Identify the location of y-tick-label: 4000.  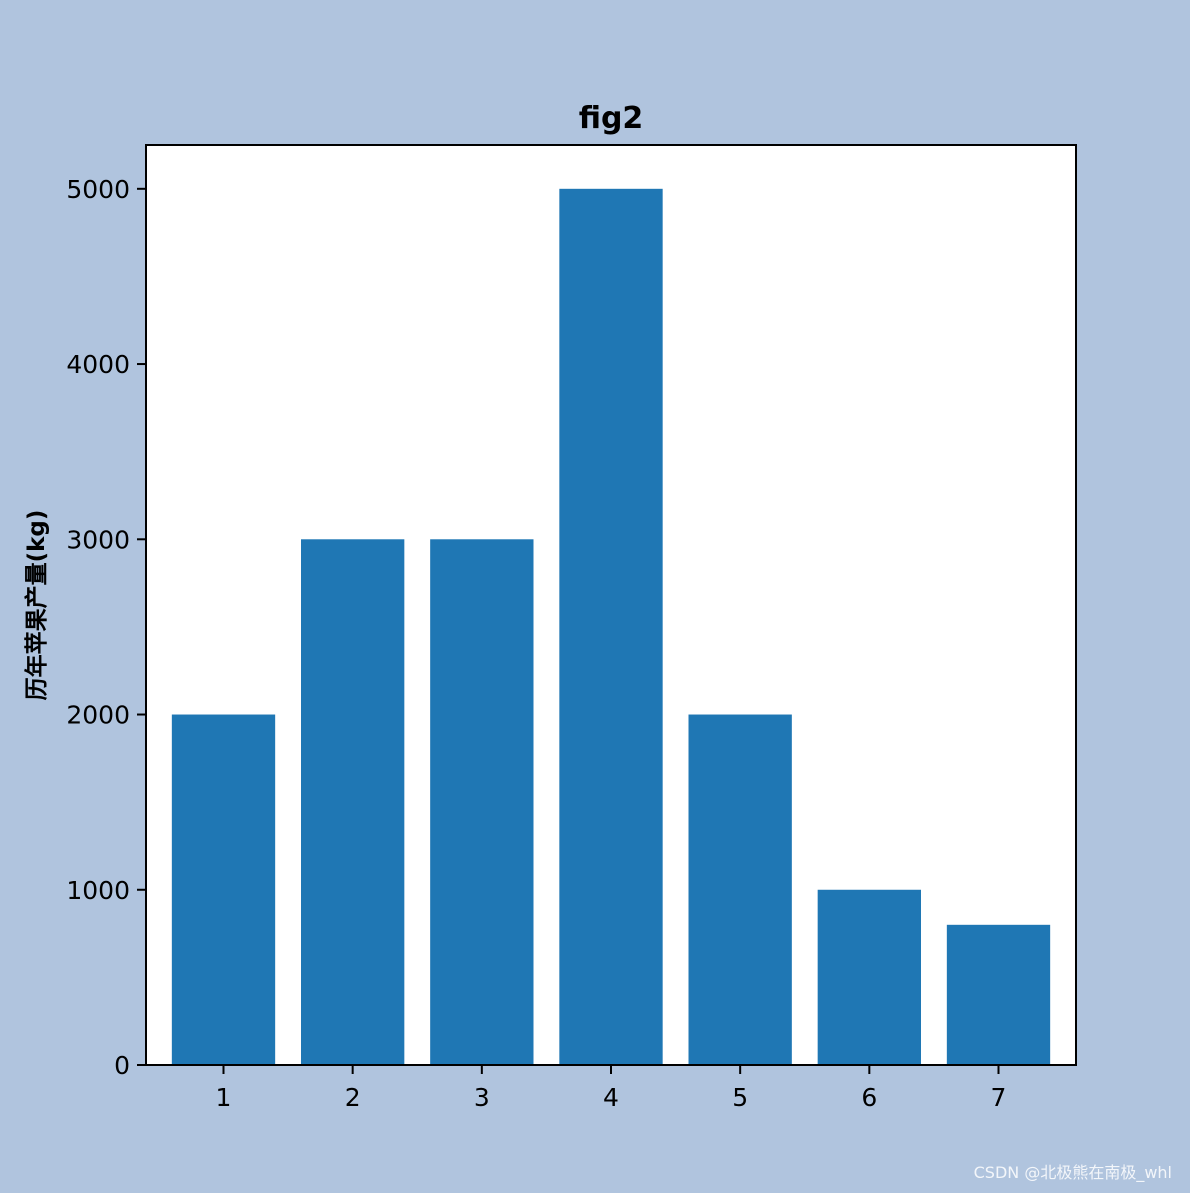
(98, 364).